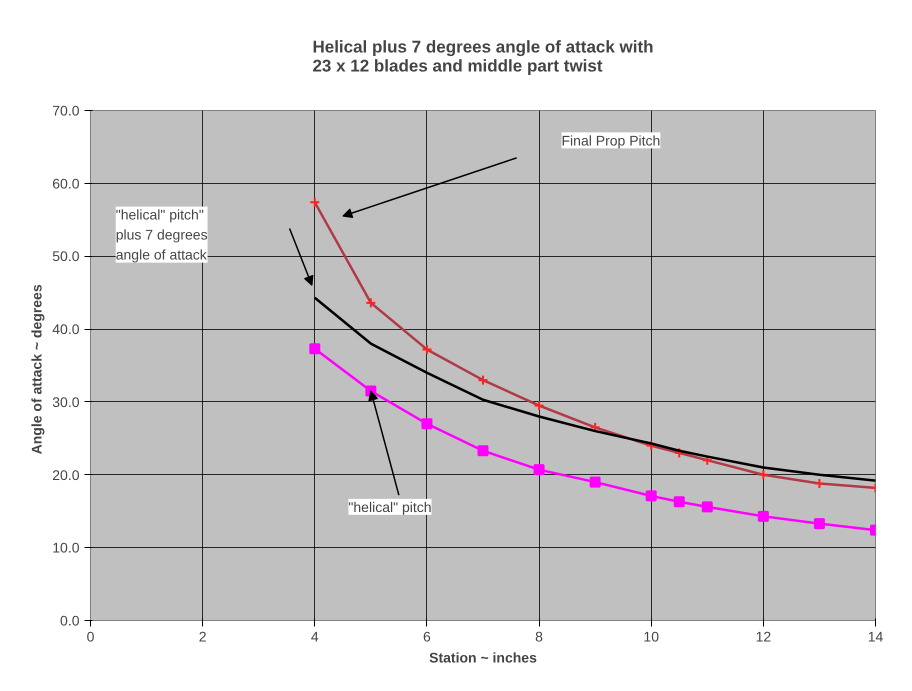 The height and width of the screenshot is (691, 912). I want to click on x-tick-label: 4, so click(314, 636).